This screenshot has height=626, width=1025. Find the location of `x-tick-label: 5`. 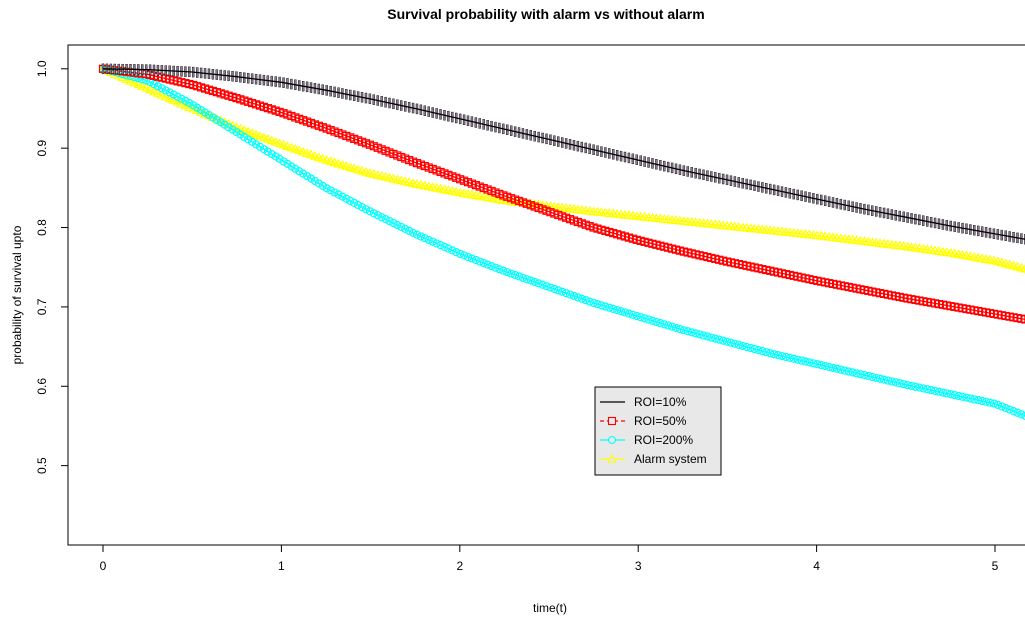

x-tick-label: 5 is located at coordinates (995, 566).